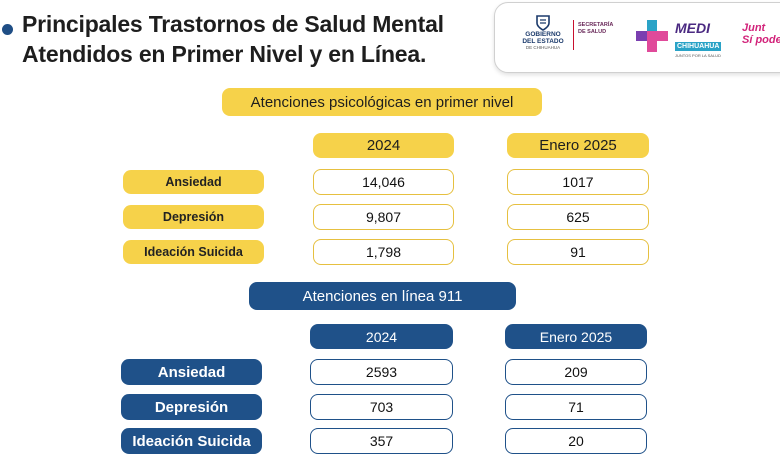  Describe the element at coordinates (381, 441) in the screenshot. I see `linea-911-ideacion-2024: 357` at that location.